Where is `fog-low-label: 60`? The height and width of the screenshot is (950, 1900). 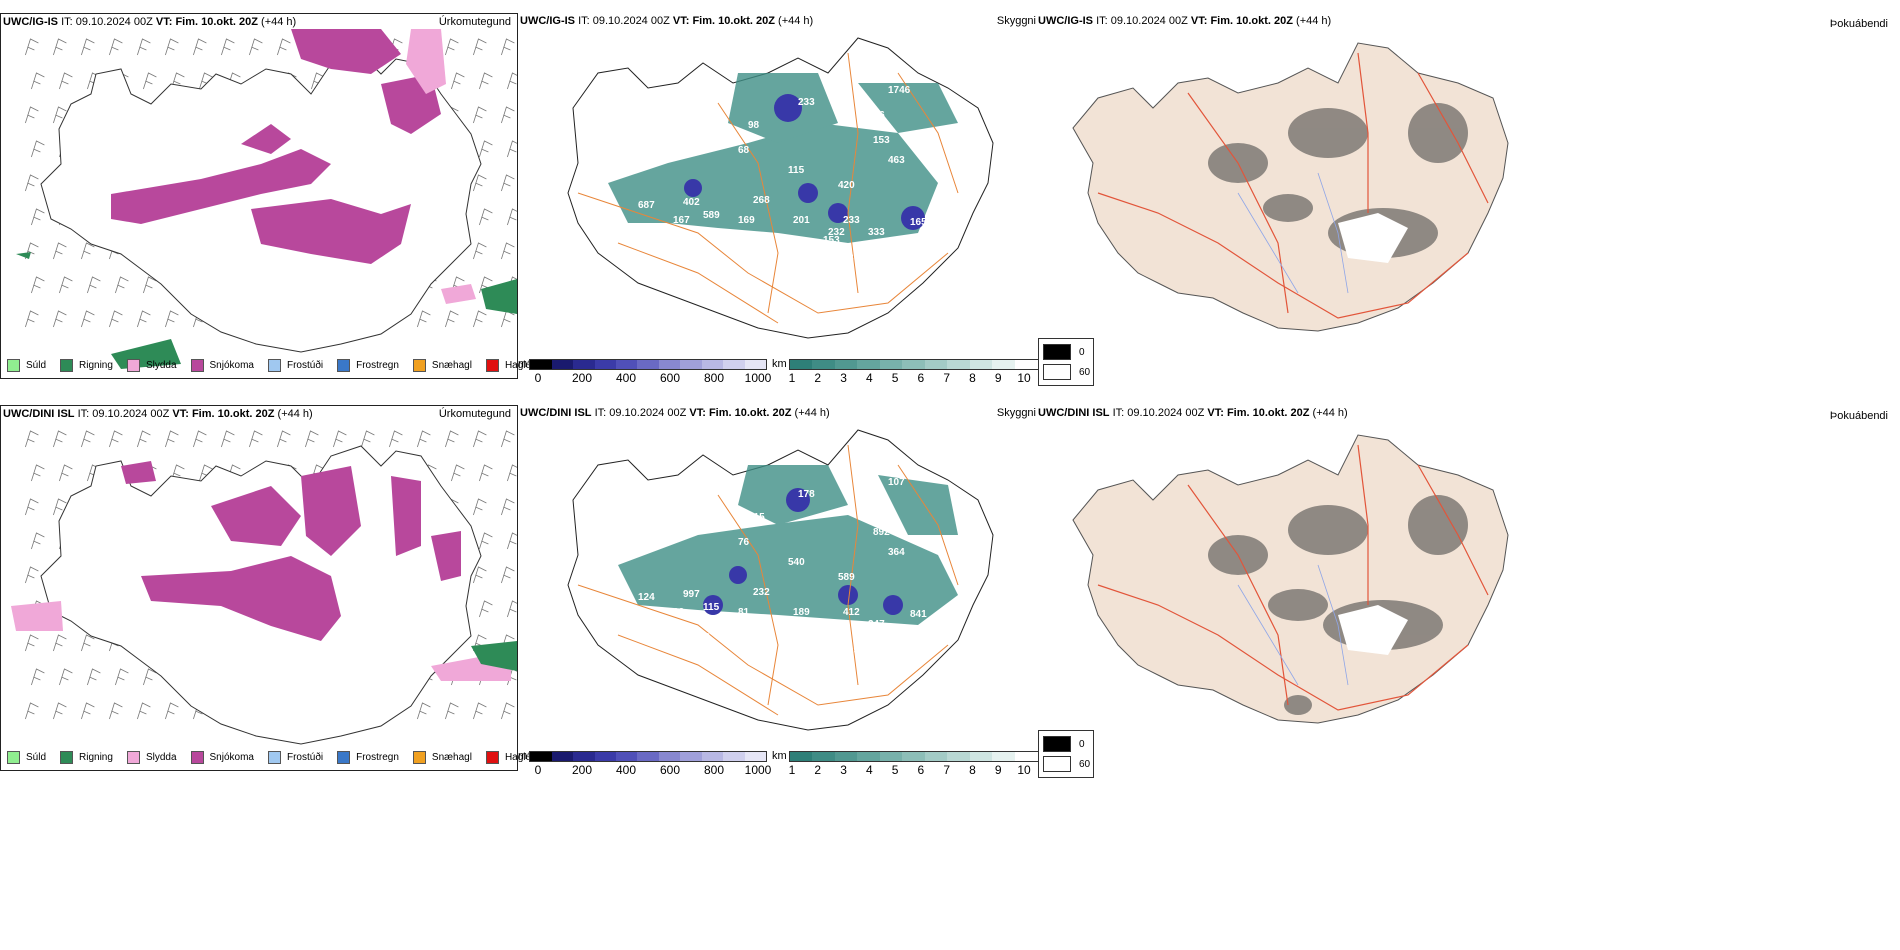
fog-low-label: 60 is located at coordinates (1085, 764).